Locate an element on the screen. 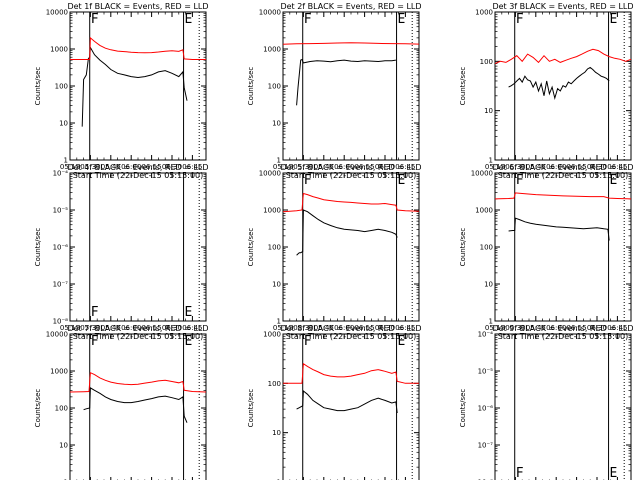 Image resolution: width=640 pixels, height=480 pixels. y-tick-label: 10⁻⁶ is located at coordinates (61, 248).